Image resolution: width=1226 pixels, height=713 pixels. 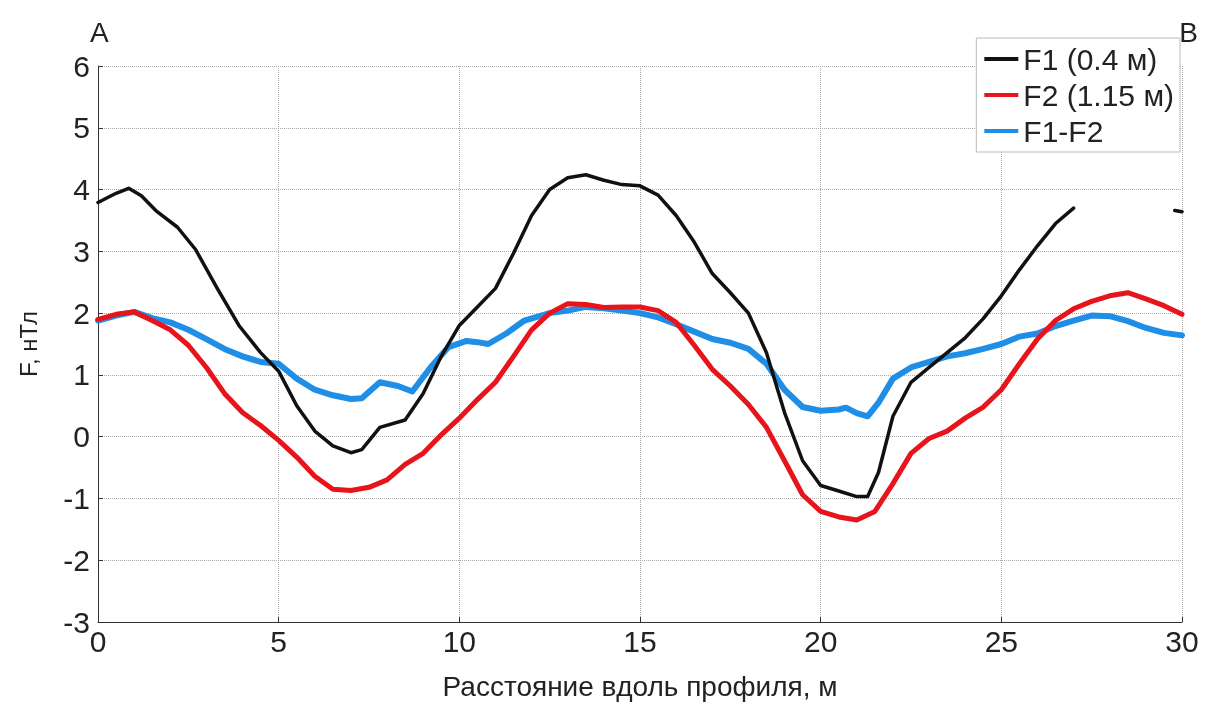 What do you see at coordinates (99, 32) in the screenshot?
I see `text: A` at bounding box center [99, 32].